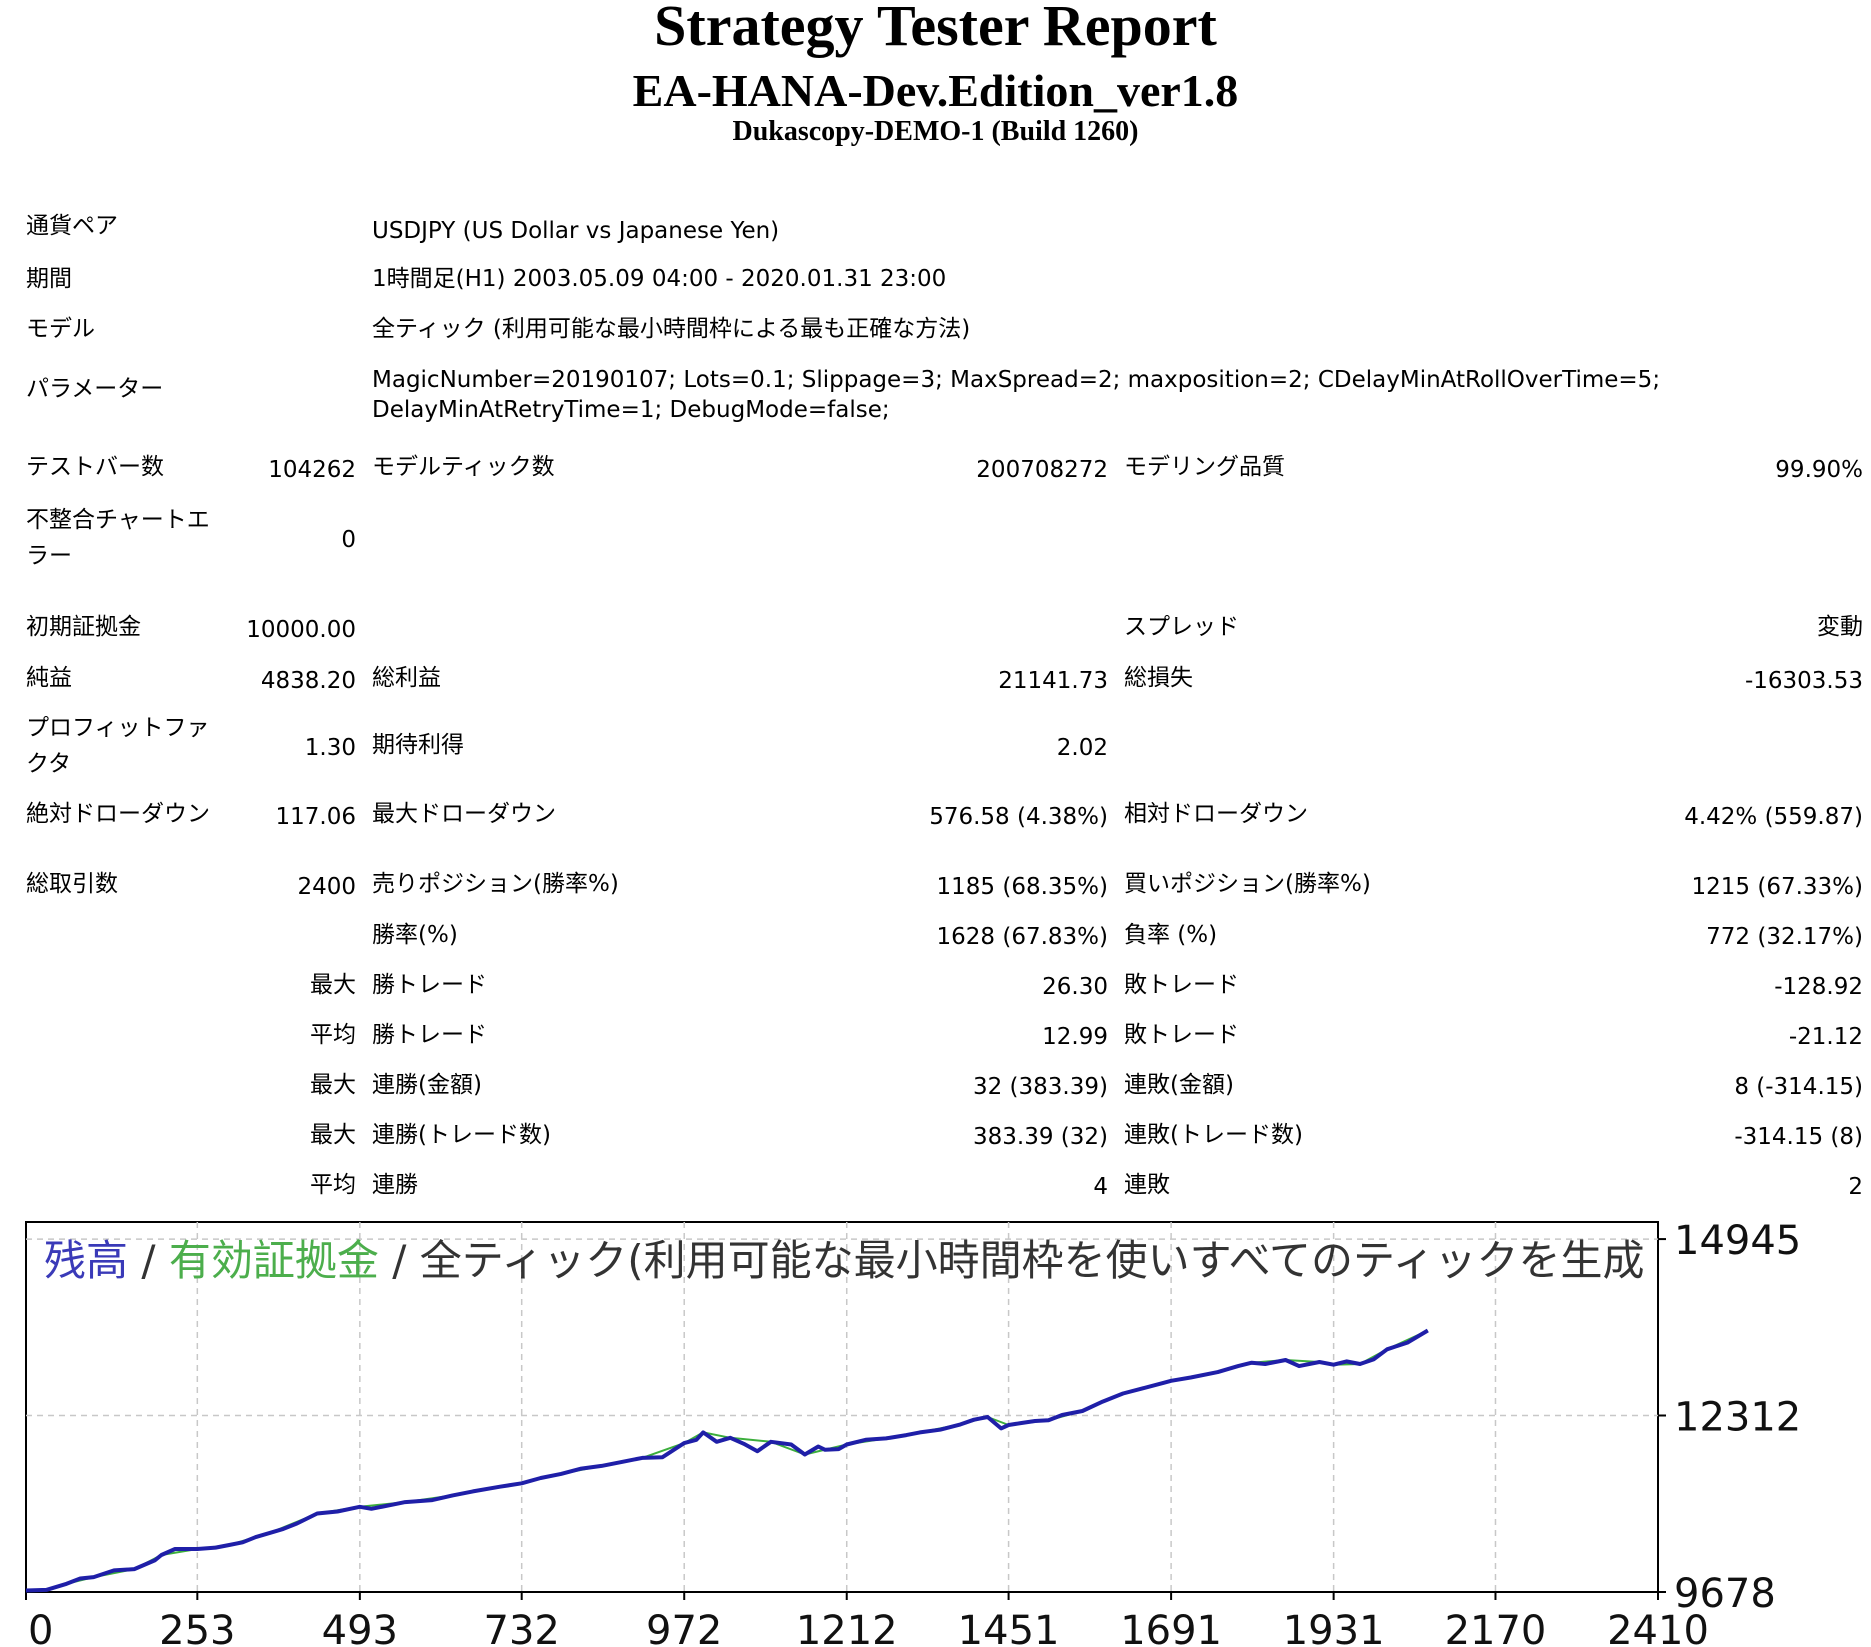 The image size is (1871, 1647). Describe the element at coordinates (1204, 467) in the screenshot. I see `modeling-quality-label: モデリング品質` at that location.